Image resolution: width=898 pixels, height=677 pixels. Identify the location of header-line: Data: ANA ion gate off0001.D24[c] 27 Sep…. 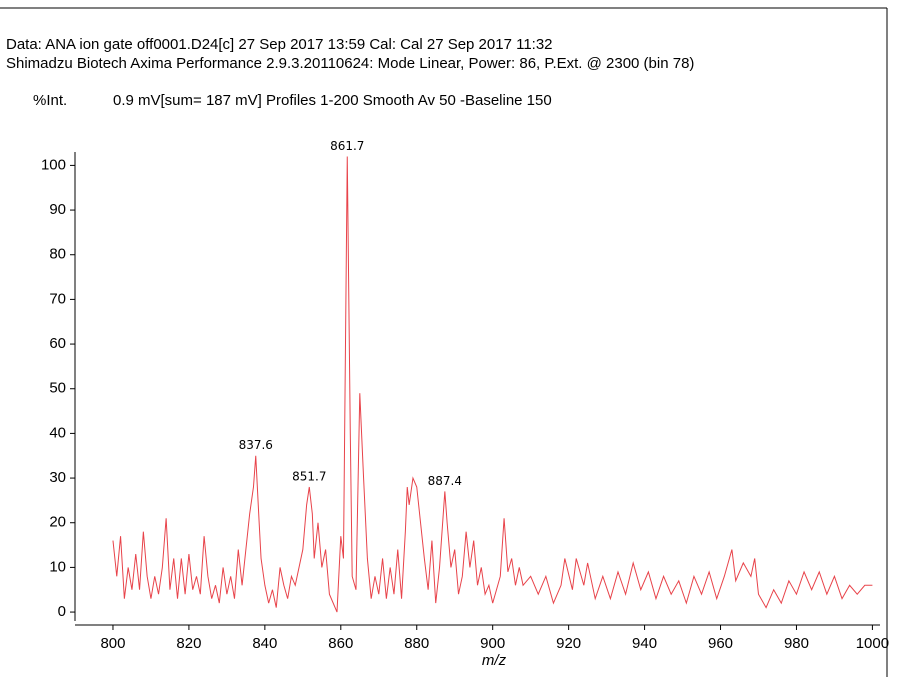
(279, 44).